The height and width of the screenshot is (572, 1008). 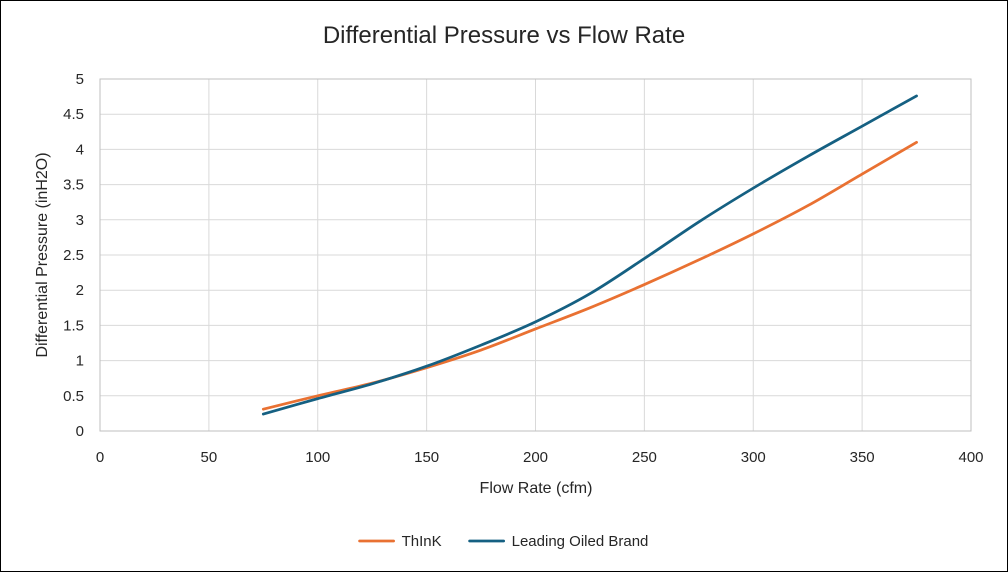 I want to click on y-tick-label: 0, so click(x=80, y=431).